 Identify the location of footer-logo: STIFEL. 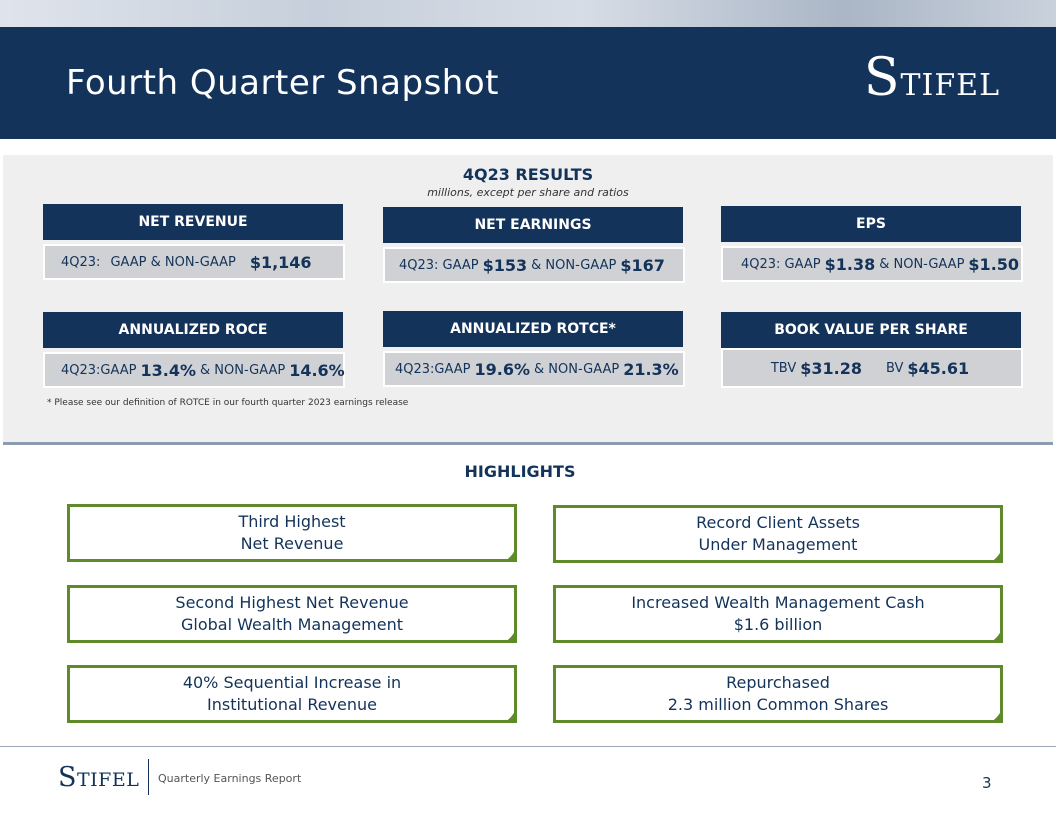
(99, 777).